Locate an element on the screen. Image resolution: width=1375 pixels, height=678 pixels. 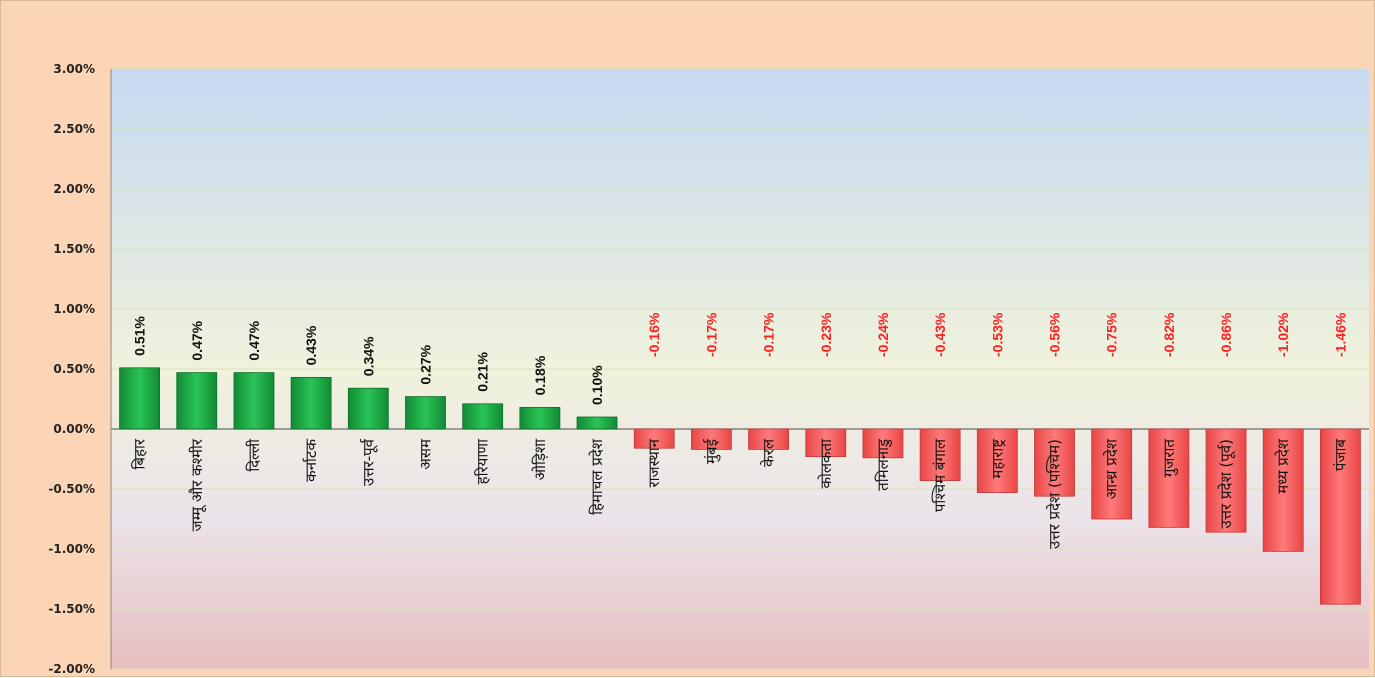
y-tick-label: 0.50% is located at coordinates (74, 369).